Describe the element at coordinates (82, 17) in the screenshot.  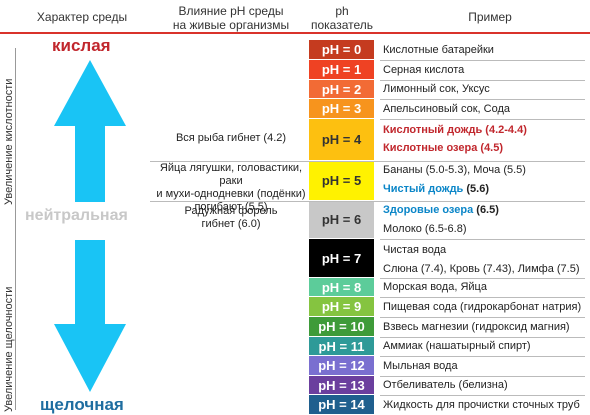
I see `header-character: Характер среды` at that location.